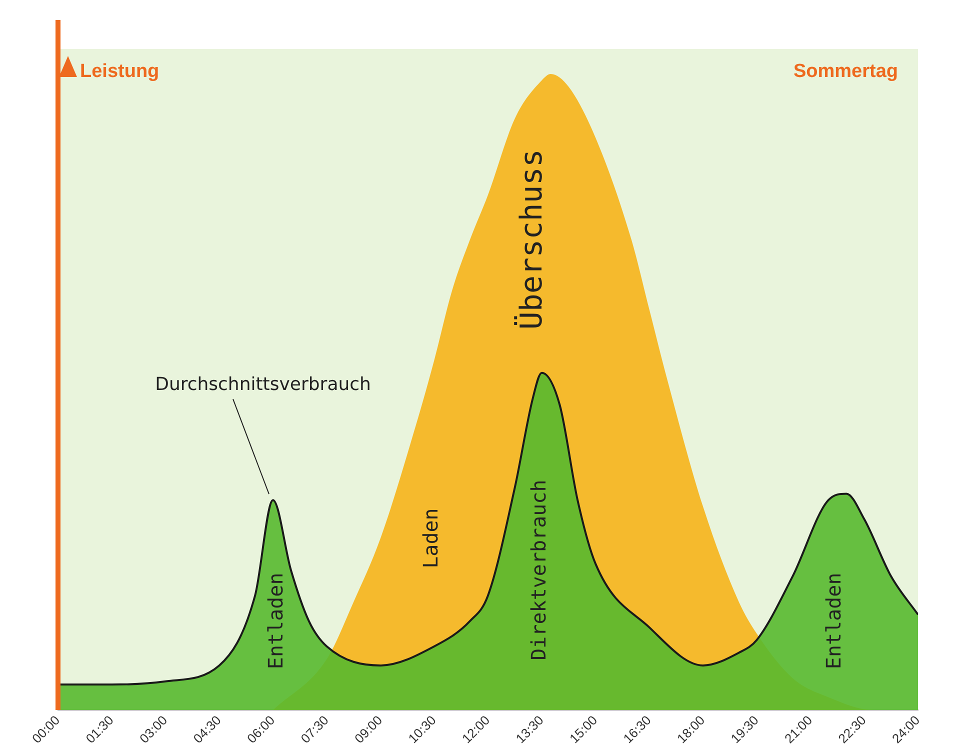 This screenshot has height=756, width=962. Describe the element at coordinates (430, 538) in the screenshot. I see `annotation: Laden` at that location.